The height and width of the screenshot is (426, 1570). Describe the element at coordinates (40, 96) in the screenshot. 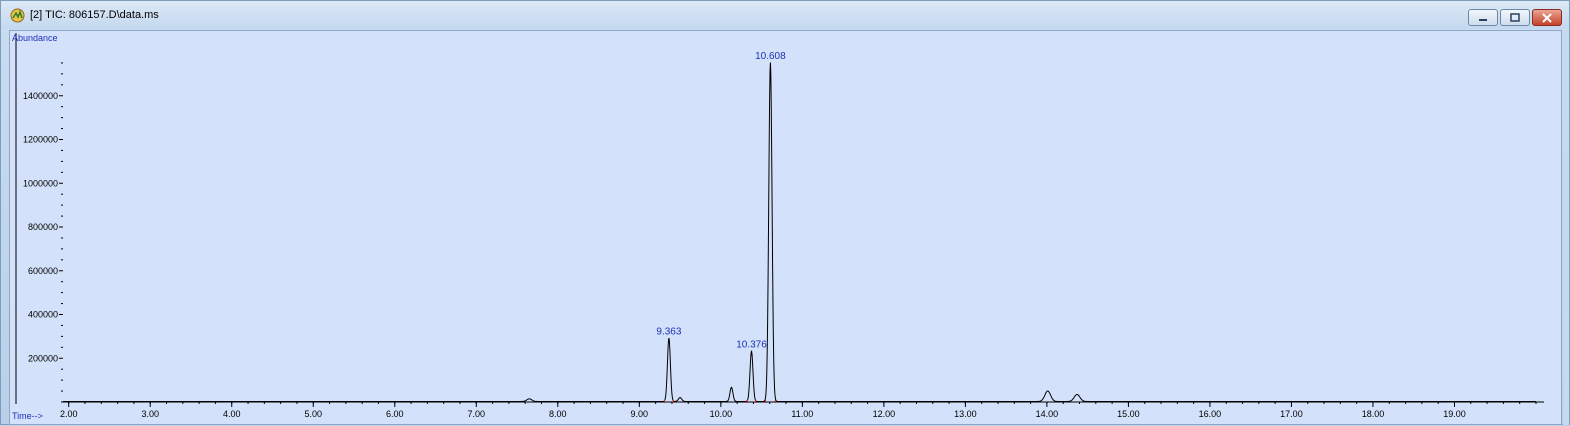

I see `y-tick-label: 1400000` at that location.